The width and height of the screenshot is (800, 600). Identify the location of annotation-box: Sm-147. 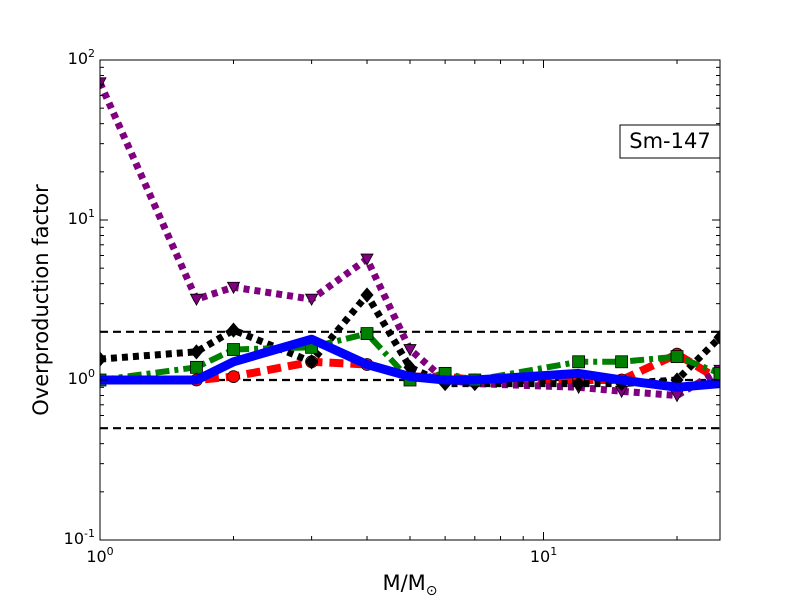
(670, 141).